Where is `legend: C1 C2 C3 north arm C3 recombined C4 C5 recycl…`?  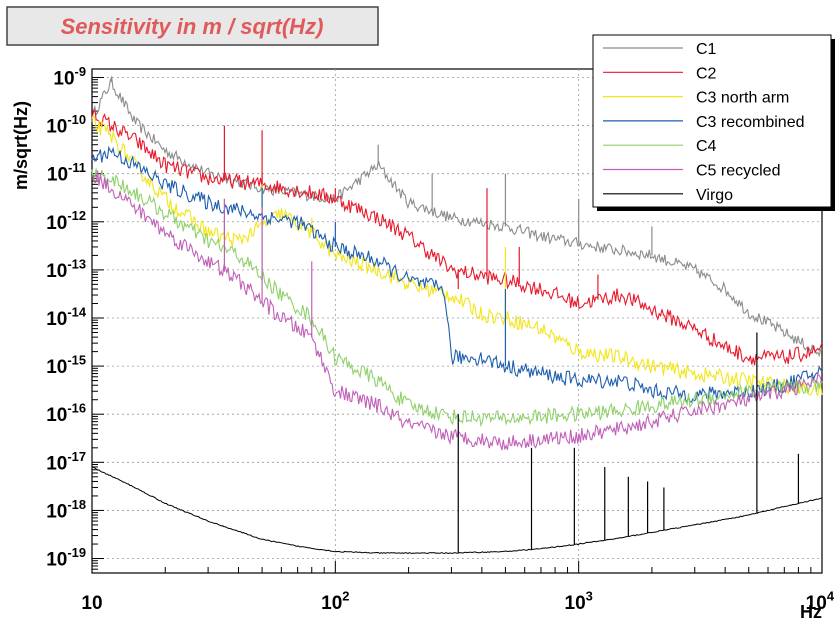 legend: C1 C2 C3 north arm C3 recombined C4 C5 recycl… is located at coordinates (713, 122).